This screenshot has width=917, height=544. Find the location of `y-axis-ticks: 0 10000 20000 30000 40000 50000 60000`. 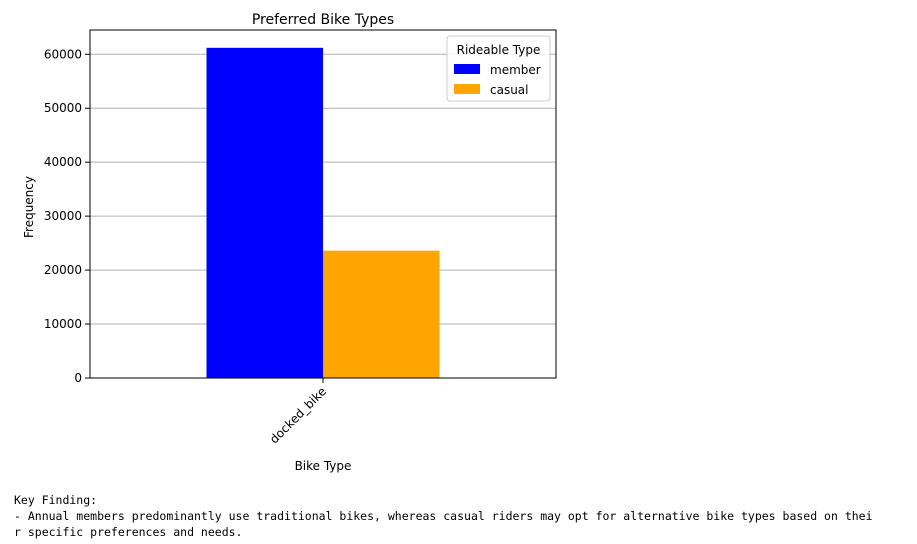

y-axis-ticks: 0 10000 20000 30000 40000 50000 60000 is located at coordinates (67, 216).